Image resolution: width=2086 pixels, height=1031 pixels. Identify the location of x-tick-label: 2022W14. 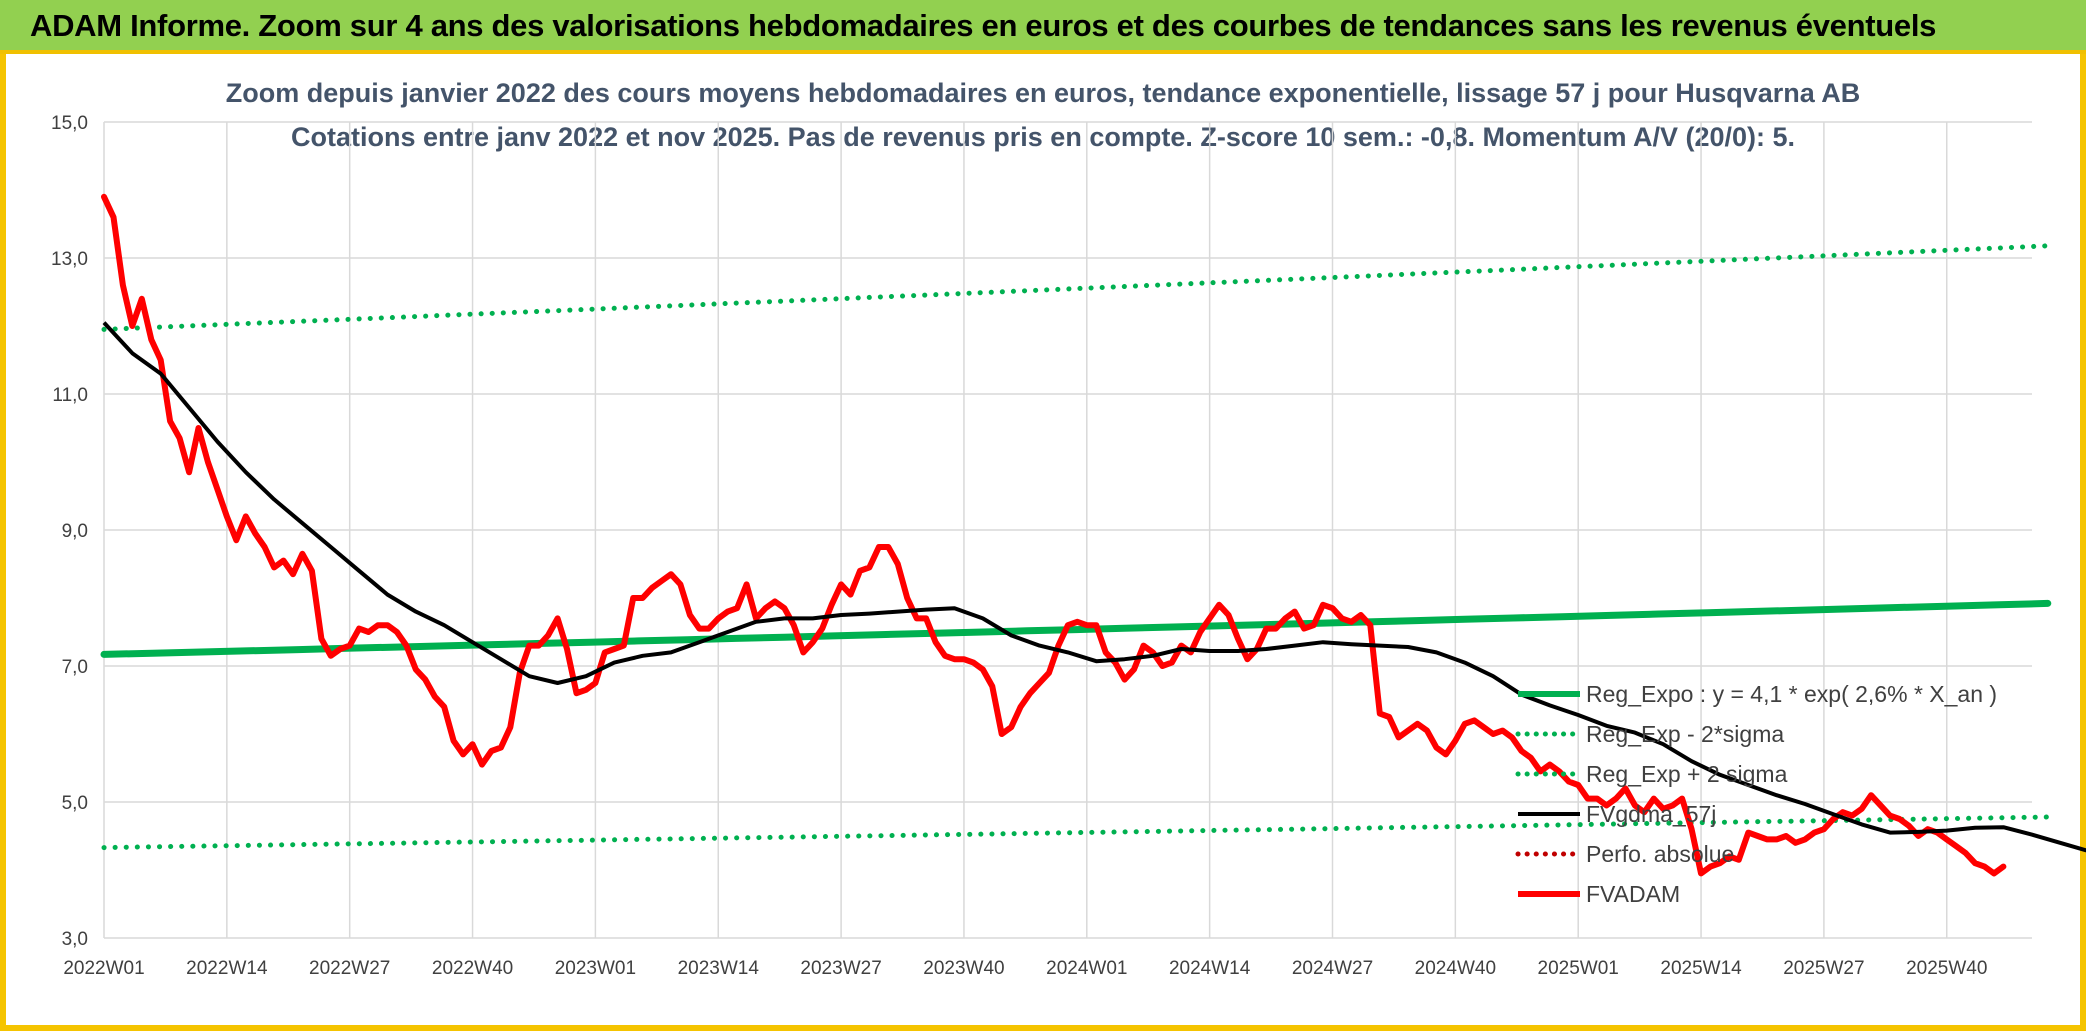
(227, 968).